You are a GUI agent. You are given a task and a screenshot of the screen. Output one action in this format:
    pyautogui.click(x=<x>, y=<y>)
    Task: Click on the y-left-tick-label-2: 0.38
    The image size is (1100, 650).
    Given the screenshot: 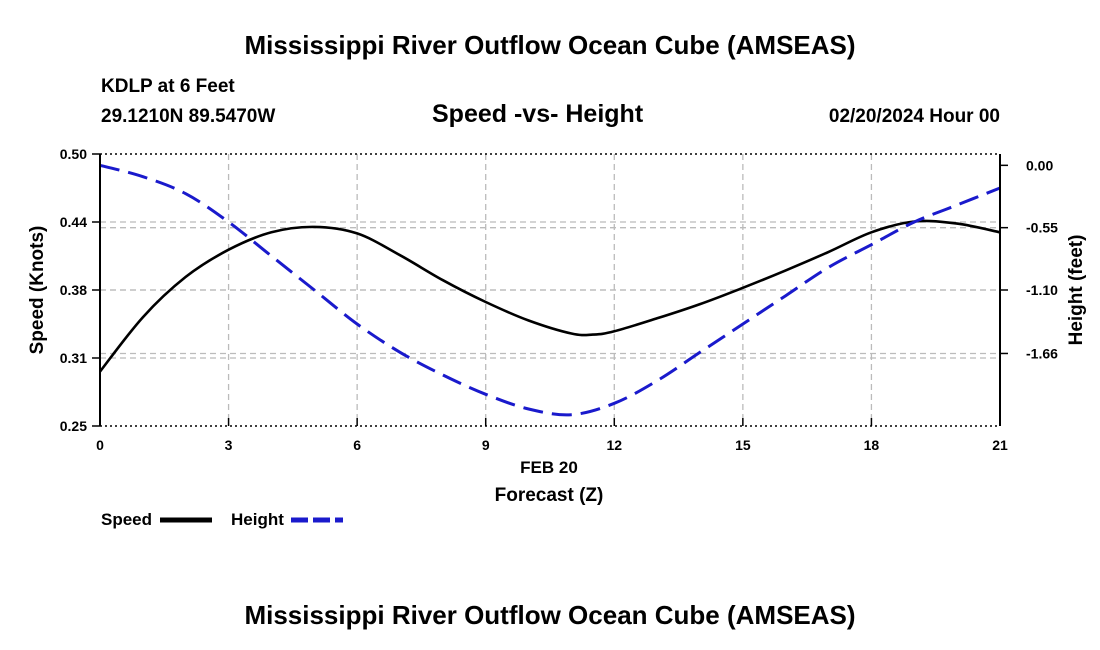 What is the action you would take?
    pyautogui.click(x=73, y=290)
    